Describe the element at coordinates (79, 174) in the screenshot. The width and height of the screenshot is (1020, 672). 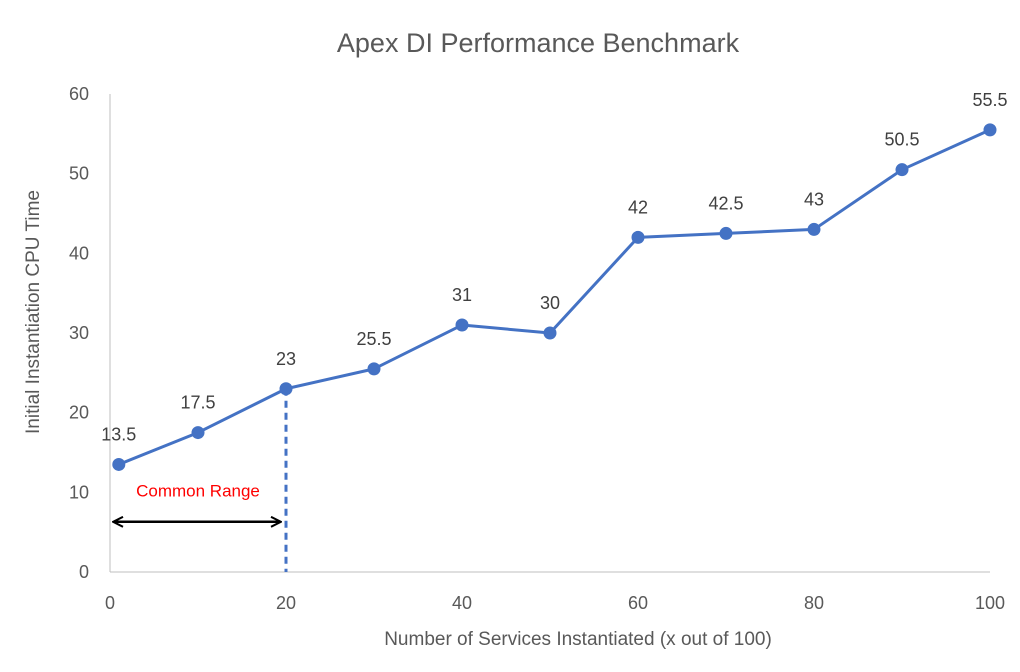
I see `y-tick-label: 50` at that location.